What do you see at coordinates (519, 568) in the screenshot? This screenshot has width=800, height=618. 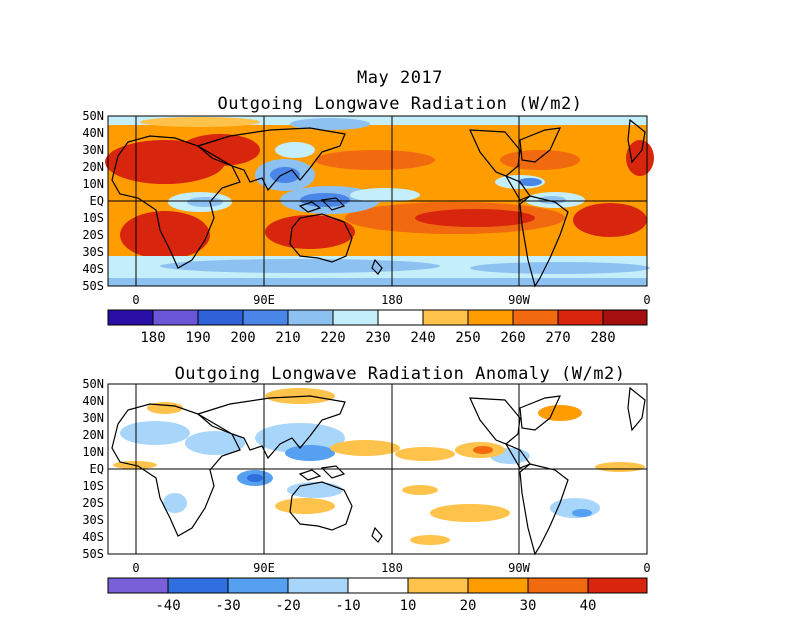 I see `anomaly-lon-label: 90W` at bounding box center [519, 568].